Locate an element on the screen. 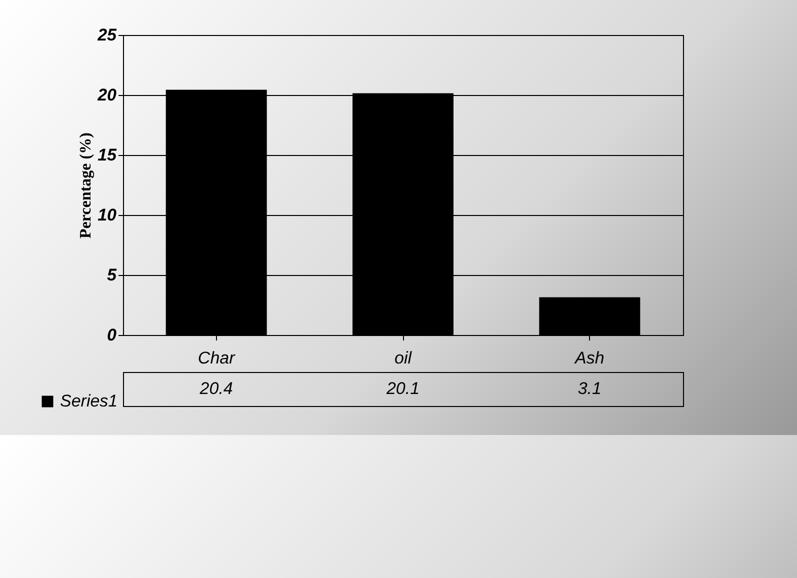 The image size is (797, 578). x-tick-label: Ash is located at coordinates (589, 358).